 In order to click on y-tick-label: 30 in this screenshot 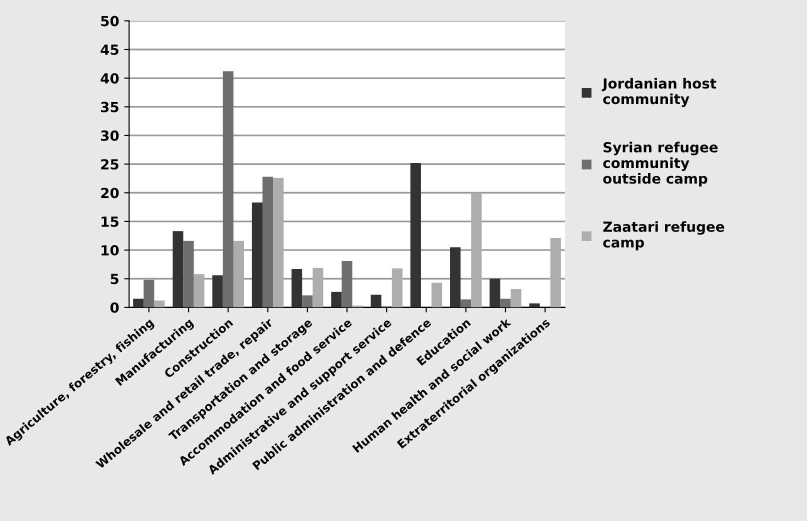, I will do `click(110, 135)`.